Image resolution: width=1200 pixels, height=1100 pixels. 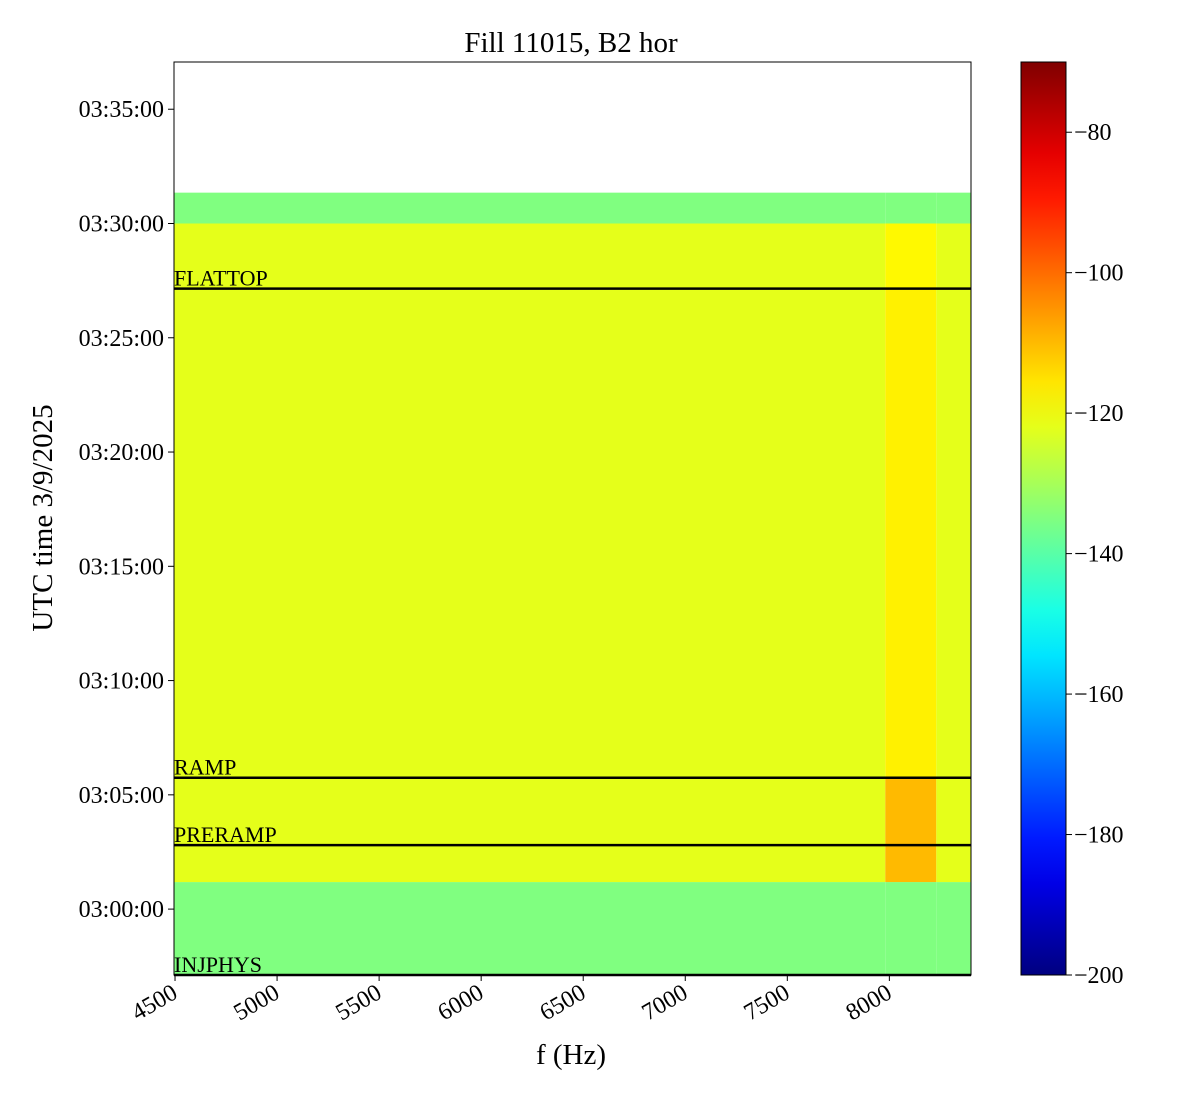 I want to click on y-tick-label: 03:20:00, so click(x=121, y=453).